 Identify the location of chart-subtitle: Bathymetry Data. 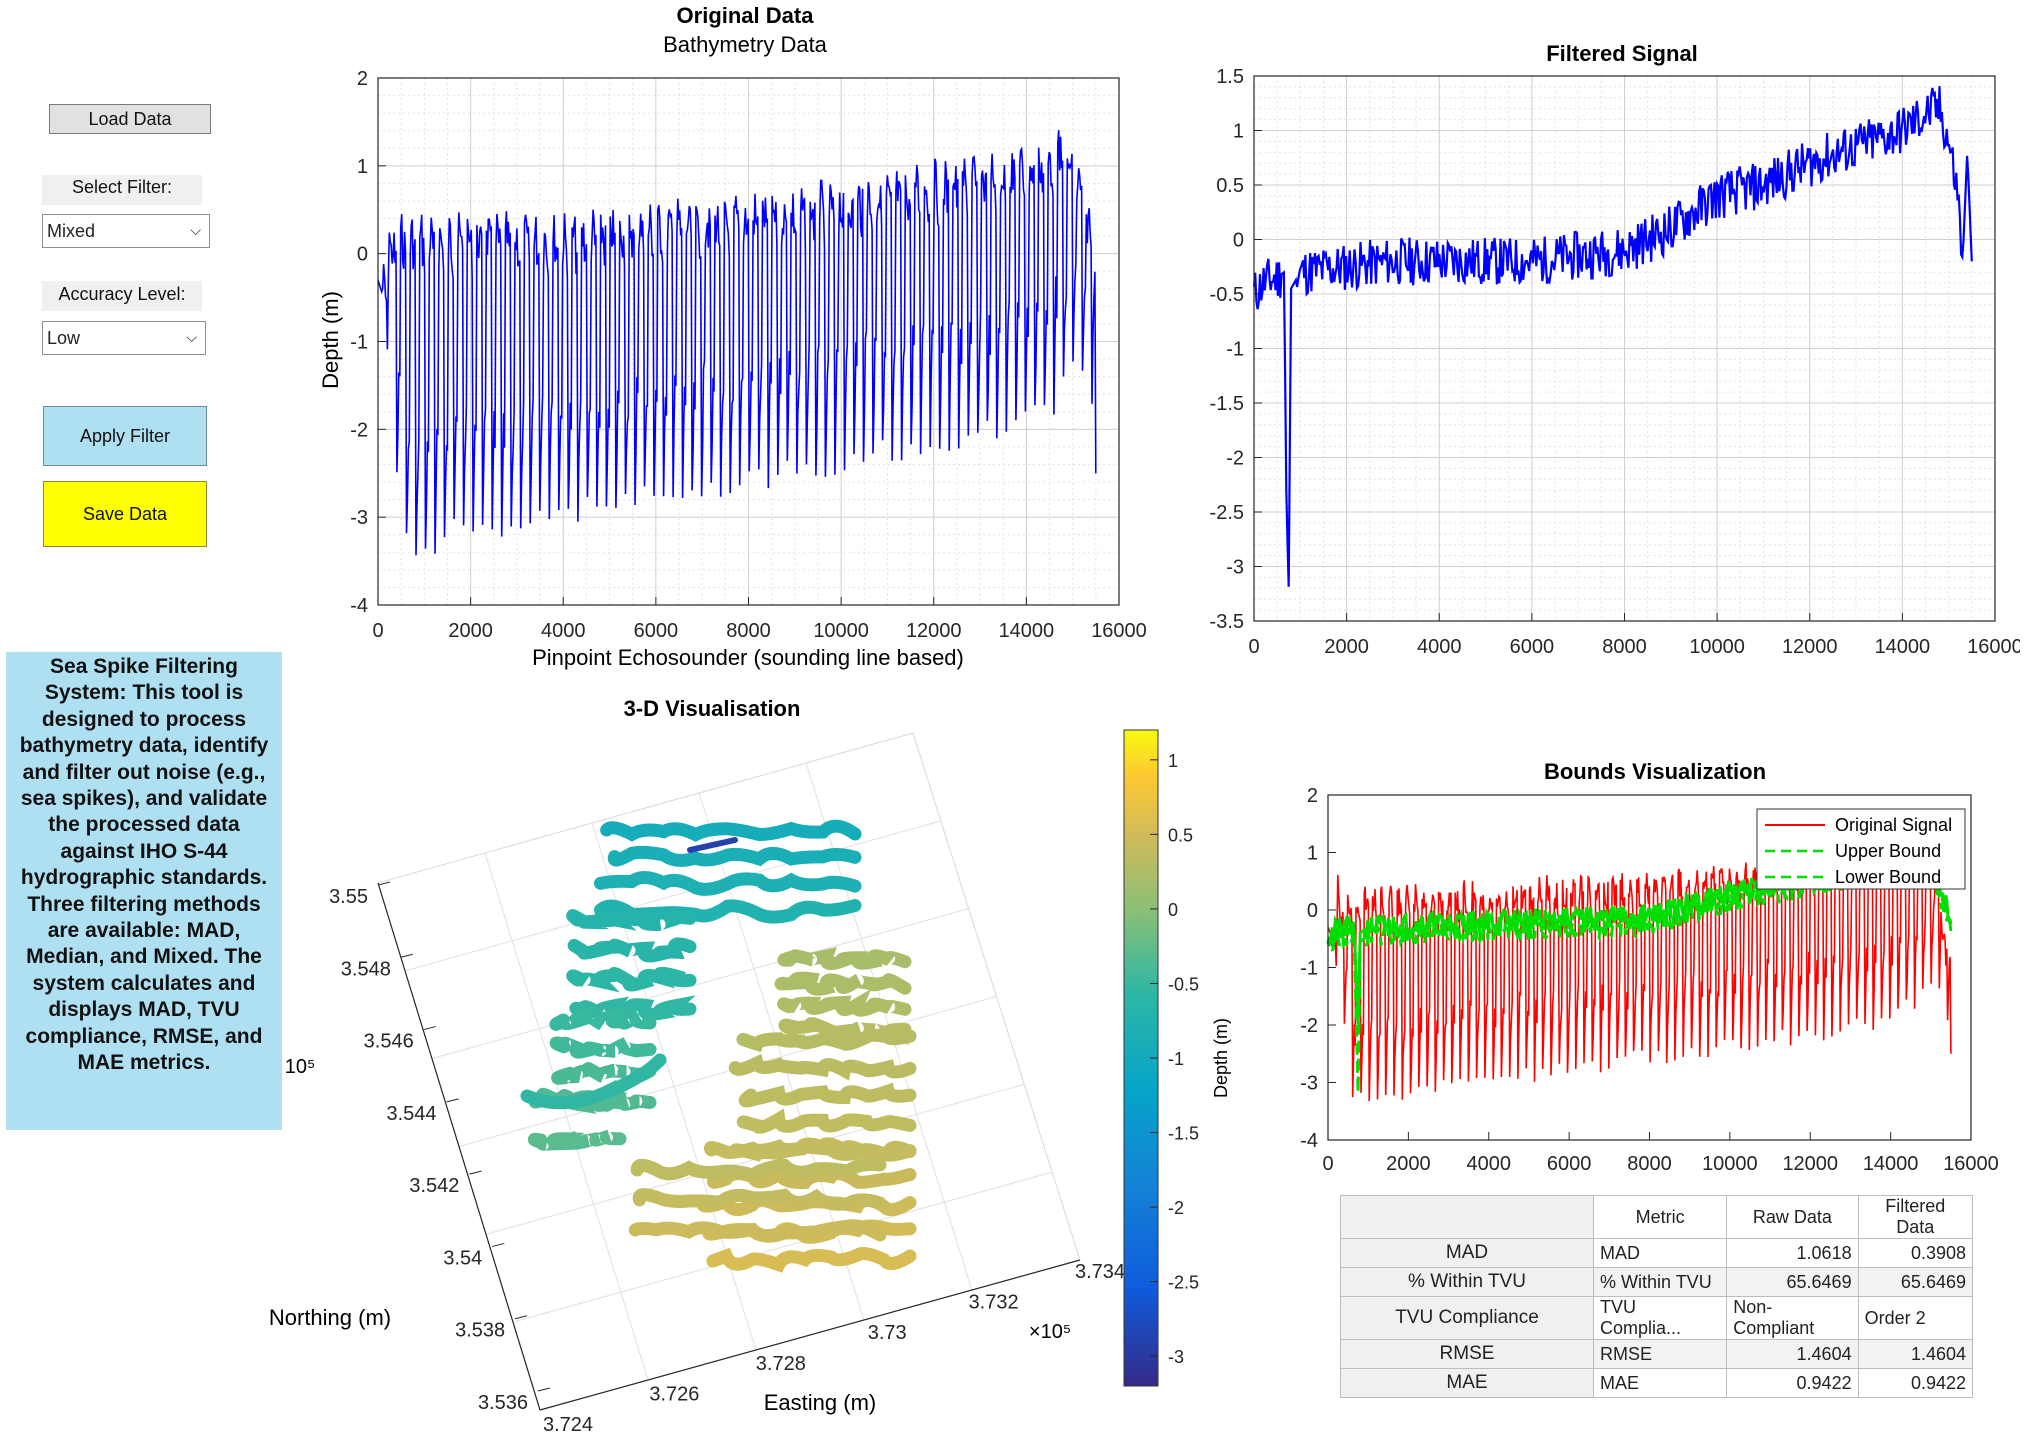
(745, 44).